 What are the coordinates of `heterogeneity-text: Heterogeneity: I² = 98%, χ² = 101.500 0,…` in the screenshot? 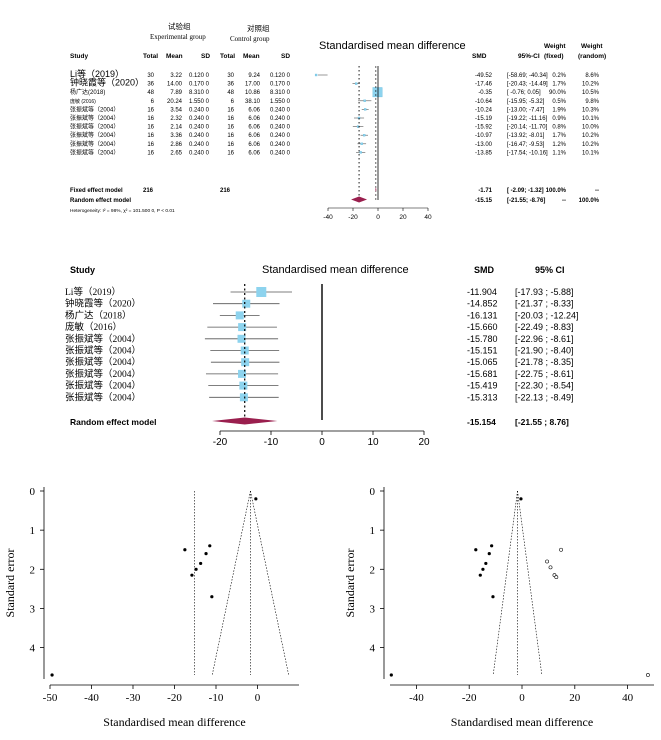 It's located at (122, 211).